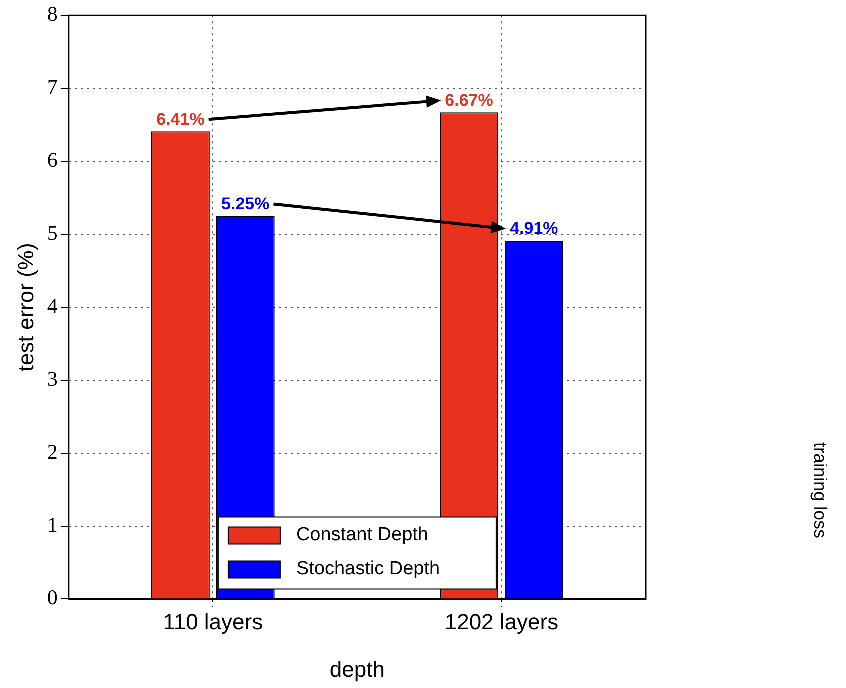 This screenshot has height=688, width=846. I want to click on legend-label: Stochastic Depth, so click(368, 569).